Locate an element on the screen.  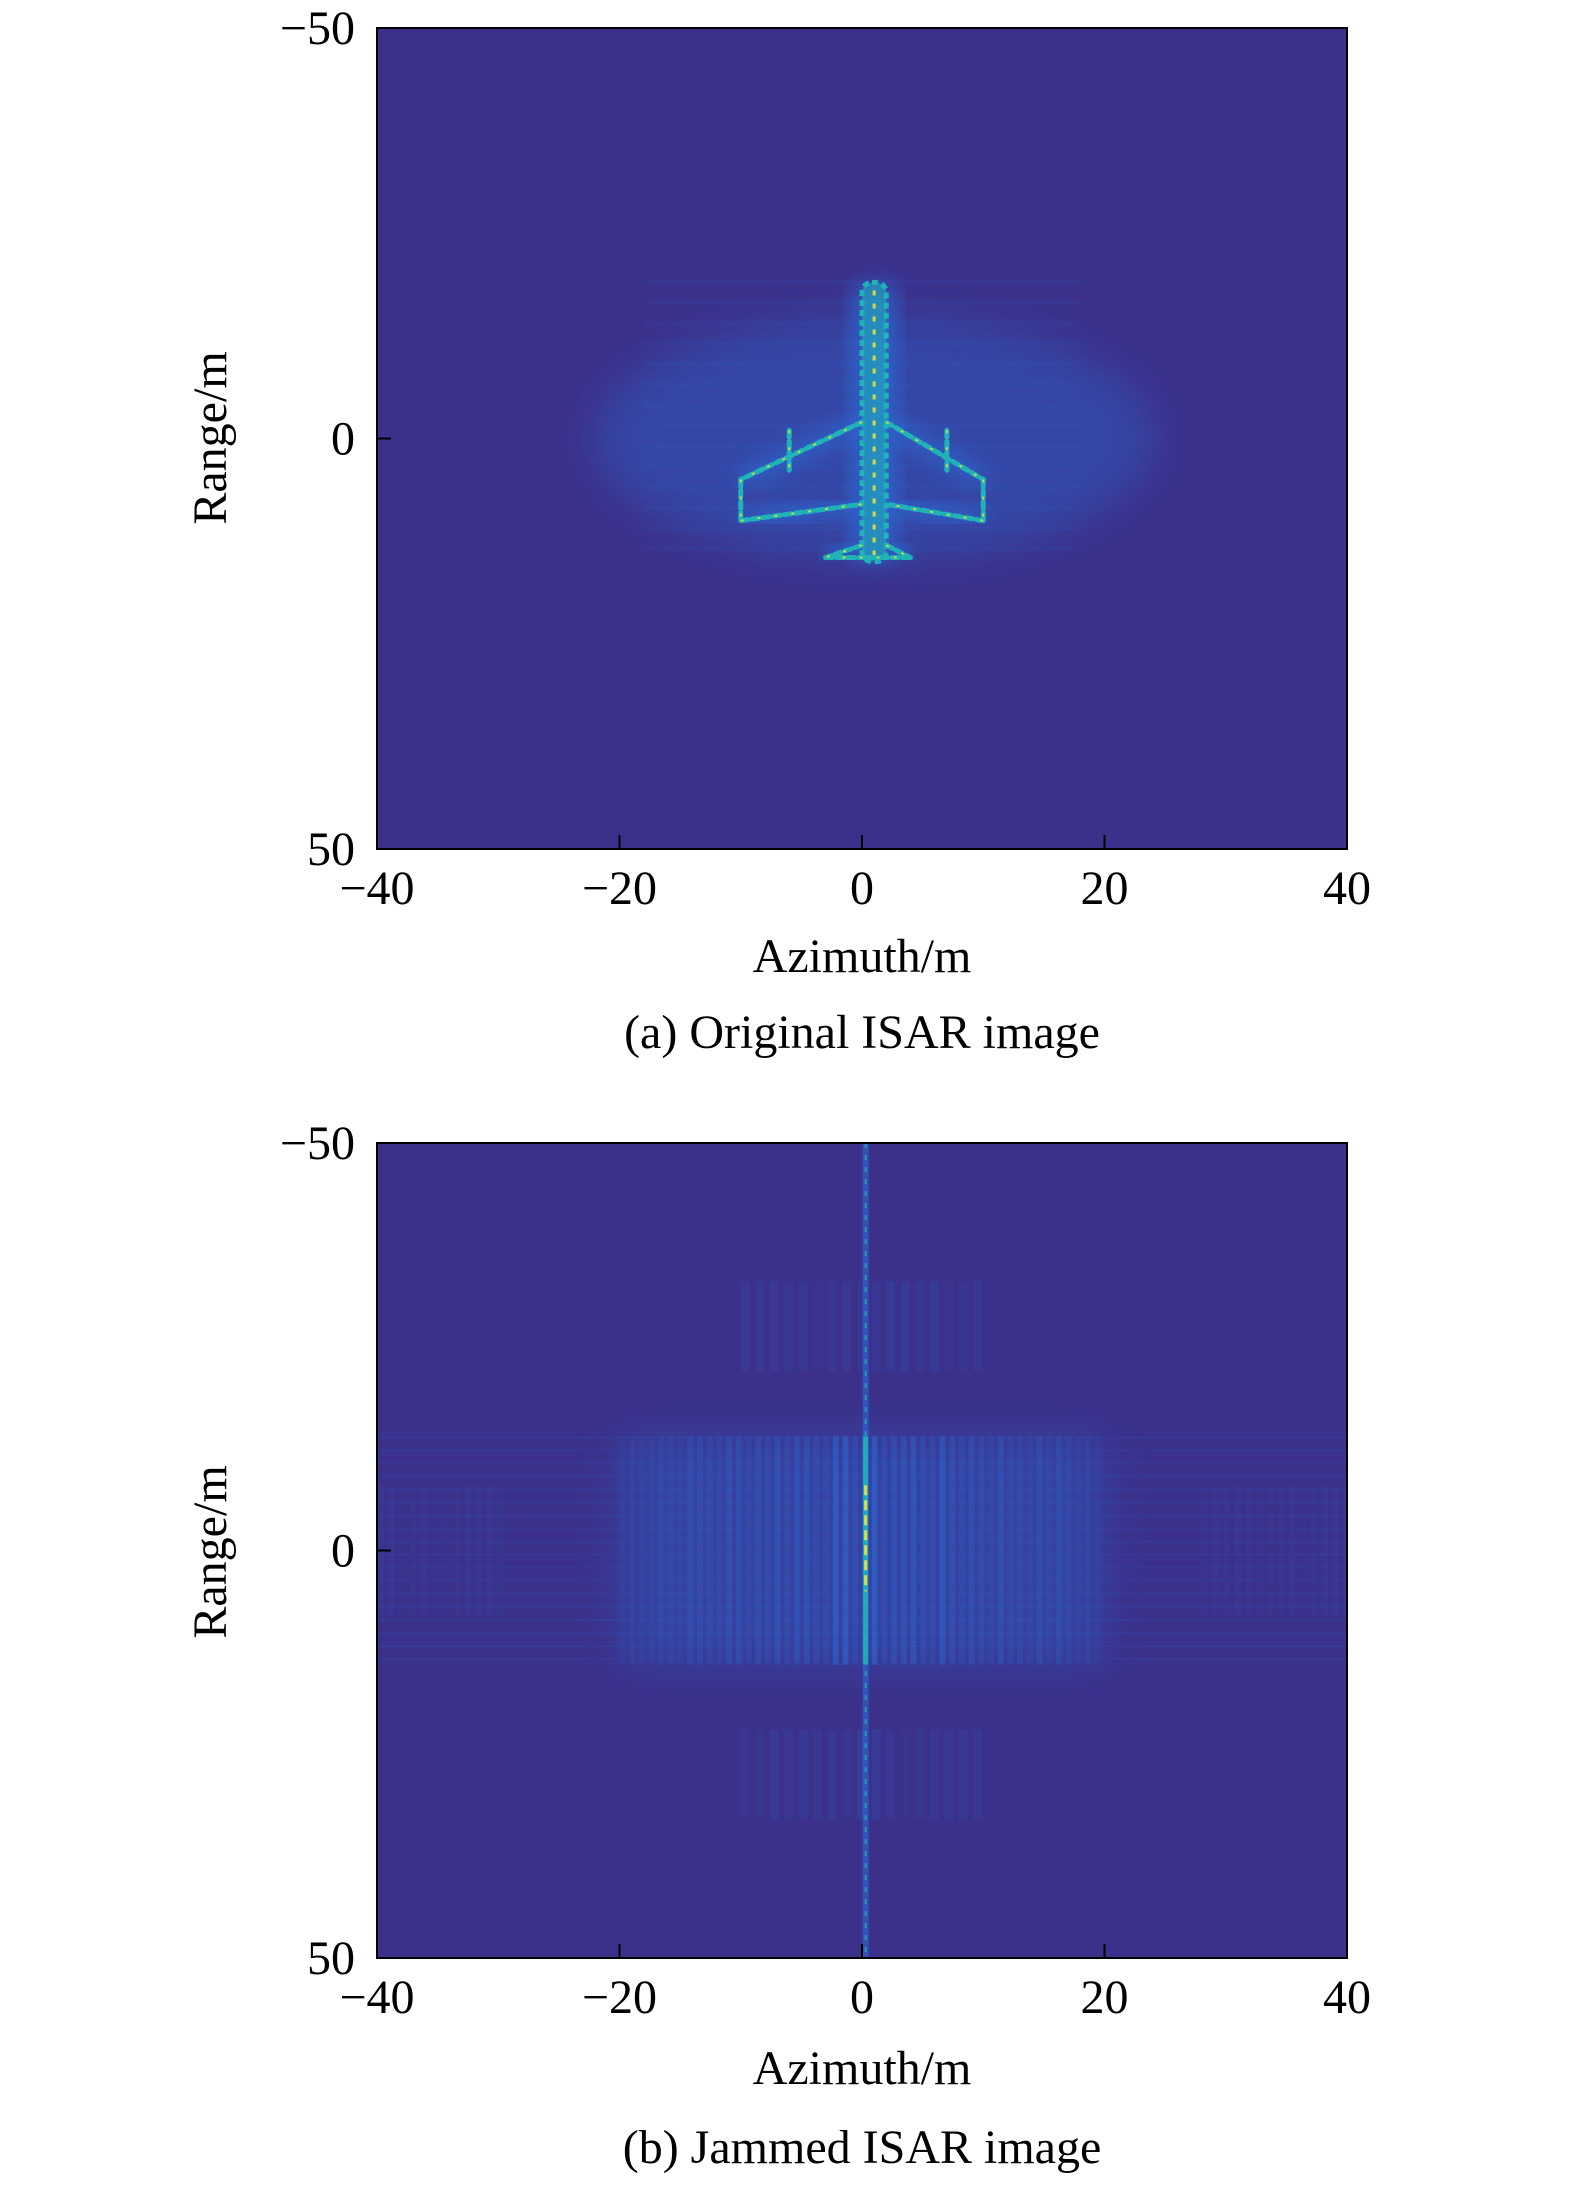
ylabel-b: Range/m is located at coordinates (210, 1551).